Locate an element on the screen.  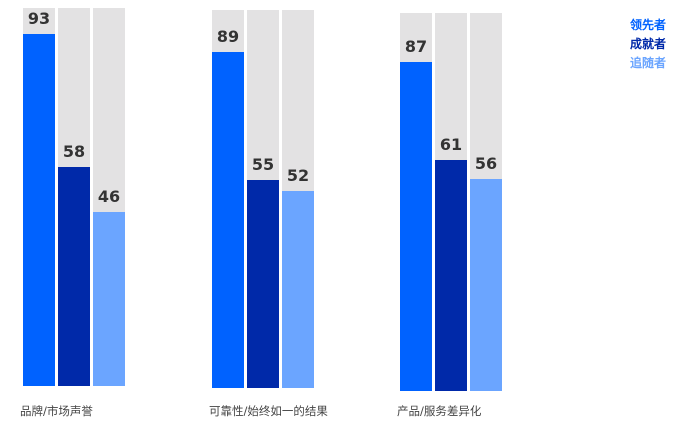
category-label: 可靠性/始终如一的结果 is located at coordinates (268, 411).